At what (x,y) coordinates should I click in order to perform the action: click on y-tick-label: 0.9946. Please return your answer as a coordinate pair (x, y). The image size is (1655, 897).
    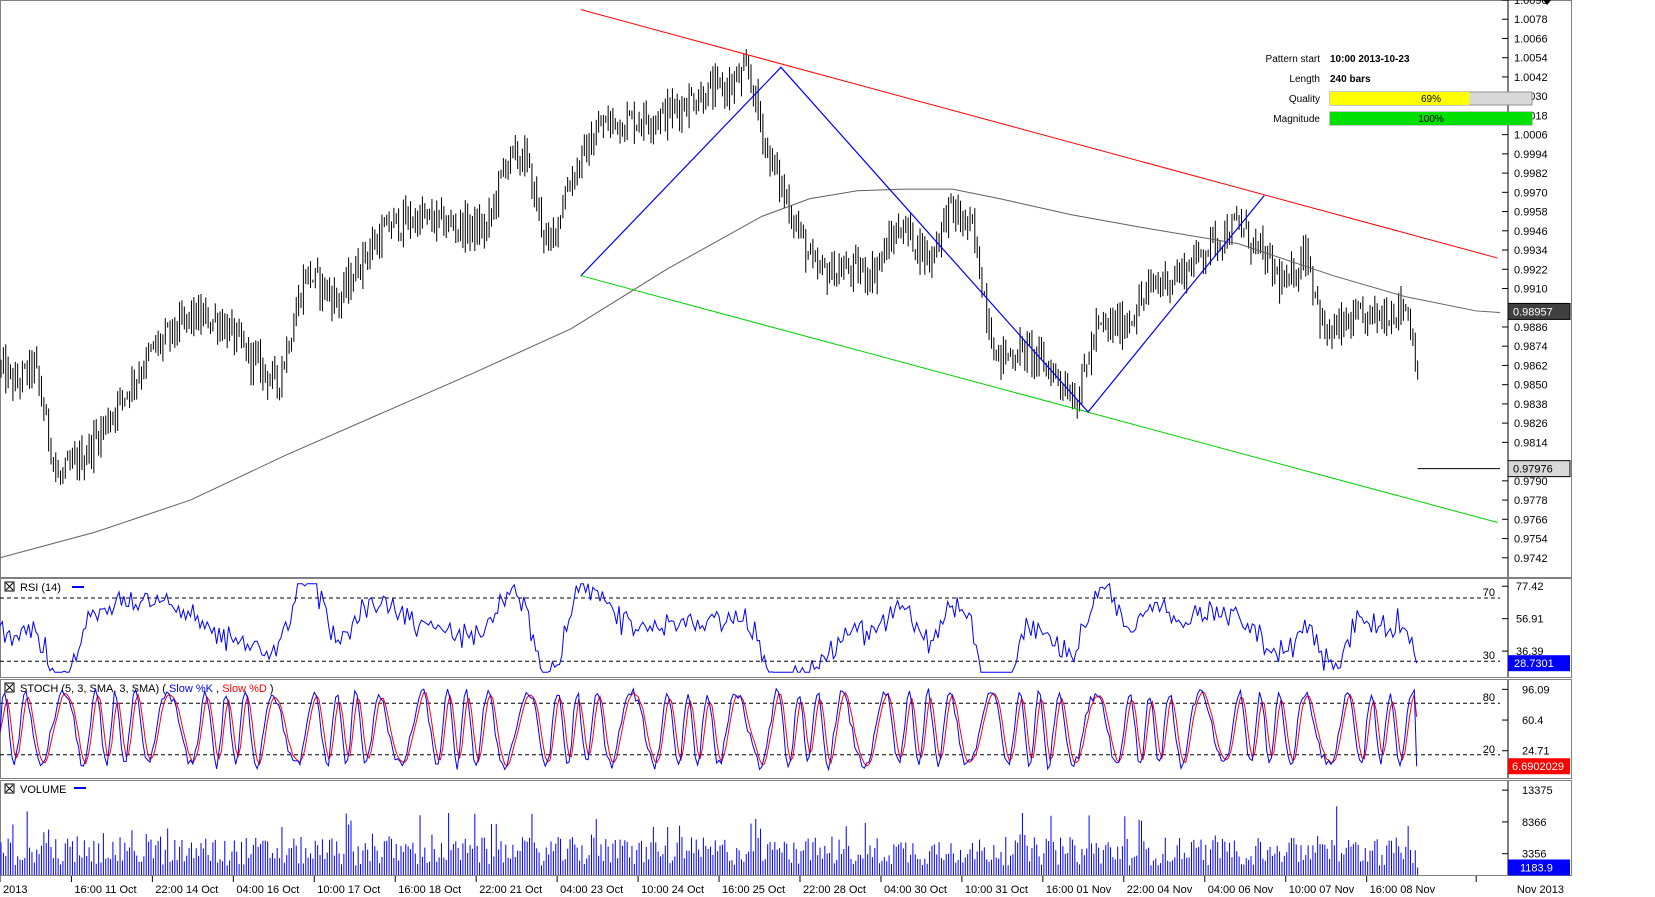
    Looking at the image, I should click on (1531, 232).